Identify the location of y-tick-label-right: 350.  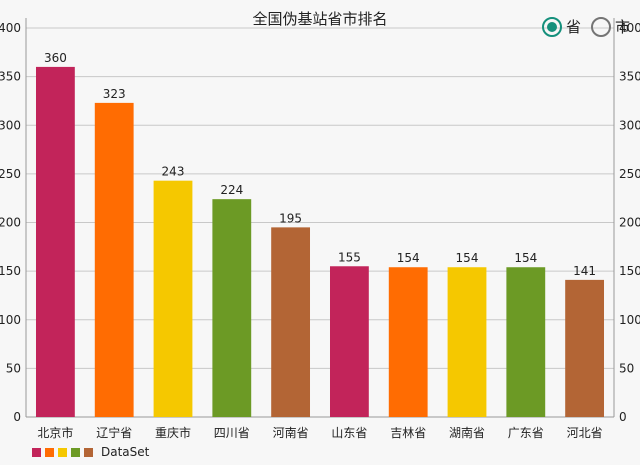
(629, 77).